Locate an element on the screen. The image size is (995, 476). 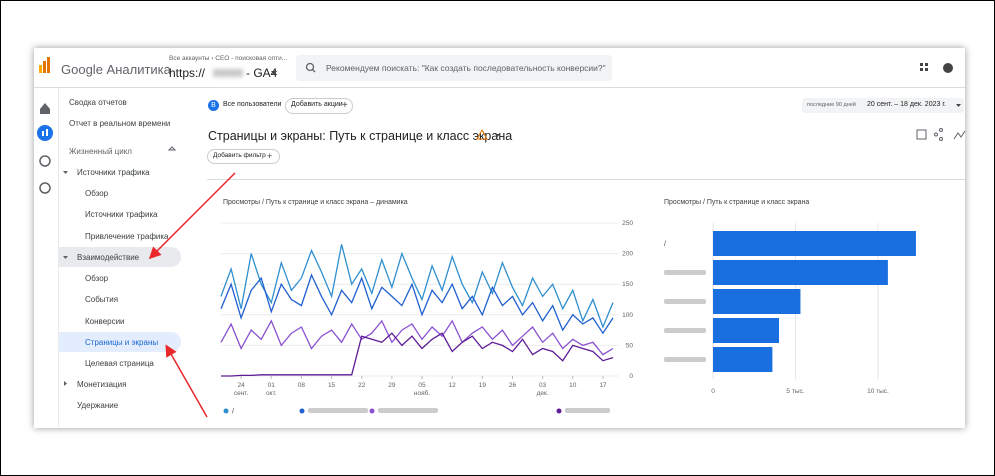
nav-item: Целевая страница is located at coordinates (119, 363).